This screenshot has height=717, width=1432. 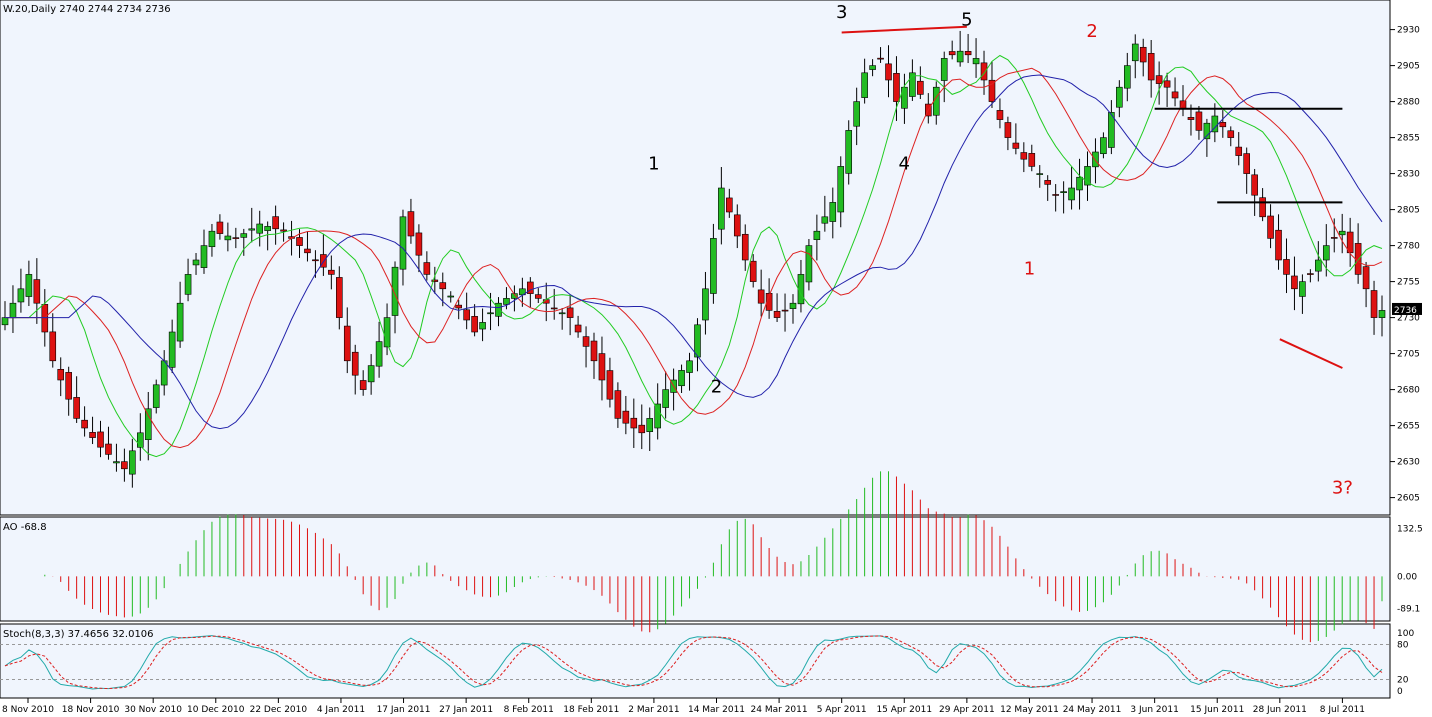 I want to click on wave-label: 5, so click(x=966, y=19).